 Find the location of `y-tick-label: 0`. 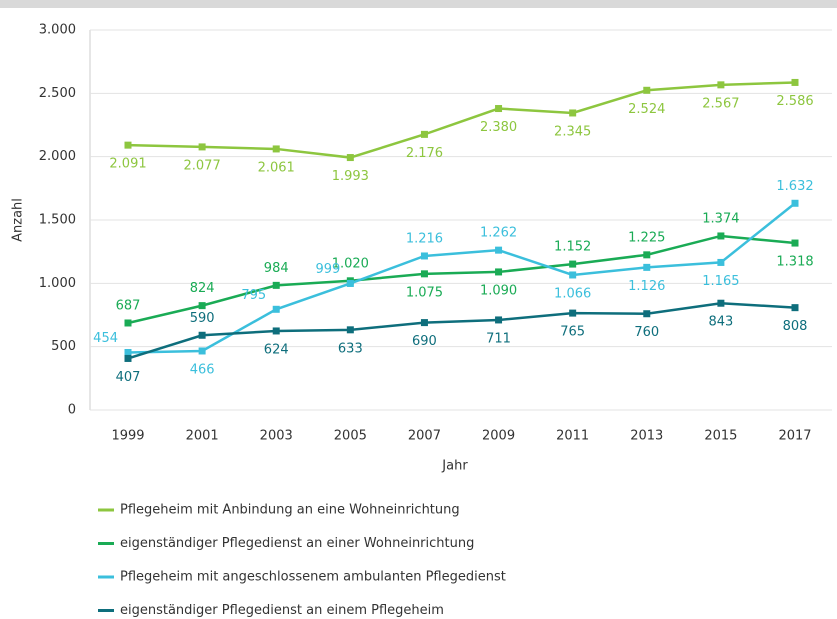

y-tick-label: 0 is located at coordinates (72, 410).